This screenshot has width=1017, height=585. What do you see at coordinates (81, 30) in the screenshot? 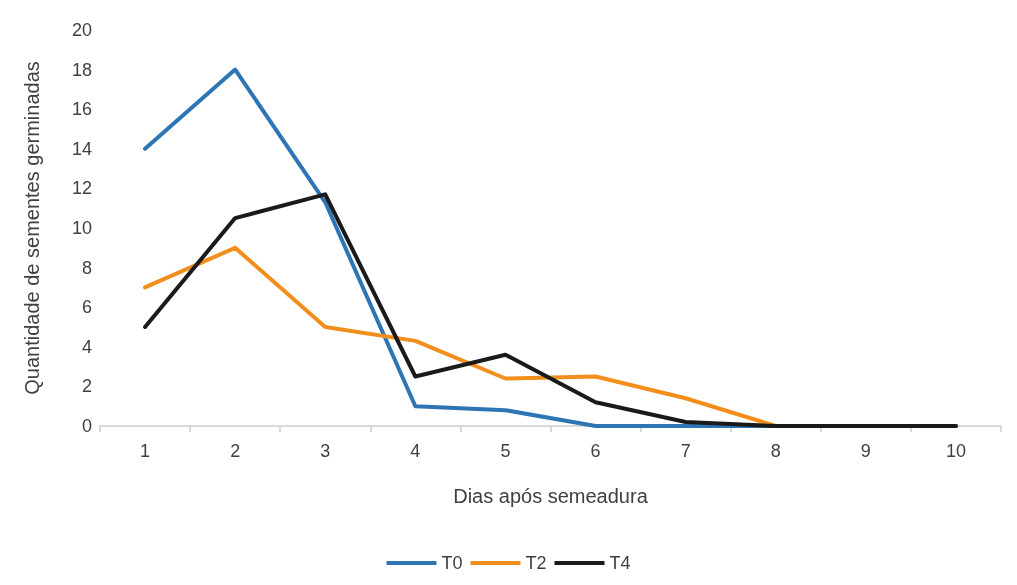
I see `y-tick-label: 20` at bounding box center [81, 30].